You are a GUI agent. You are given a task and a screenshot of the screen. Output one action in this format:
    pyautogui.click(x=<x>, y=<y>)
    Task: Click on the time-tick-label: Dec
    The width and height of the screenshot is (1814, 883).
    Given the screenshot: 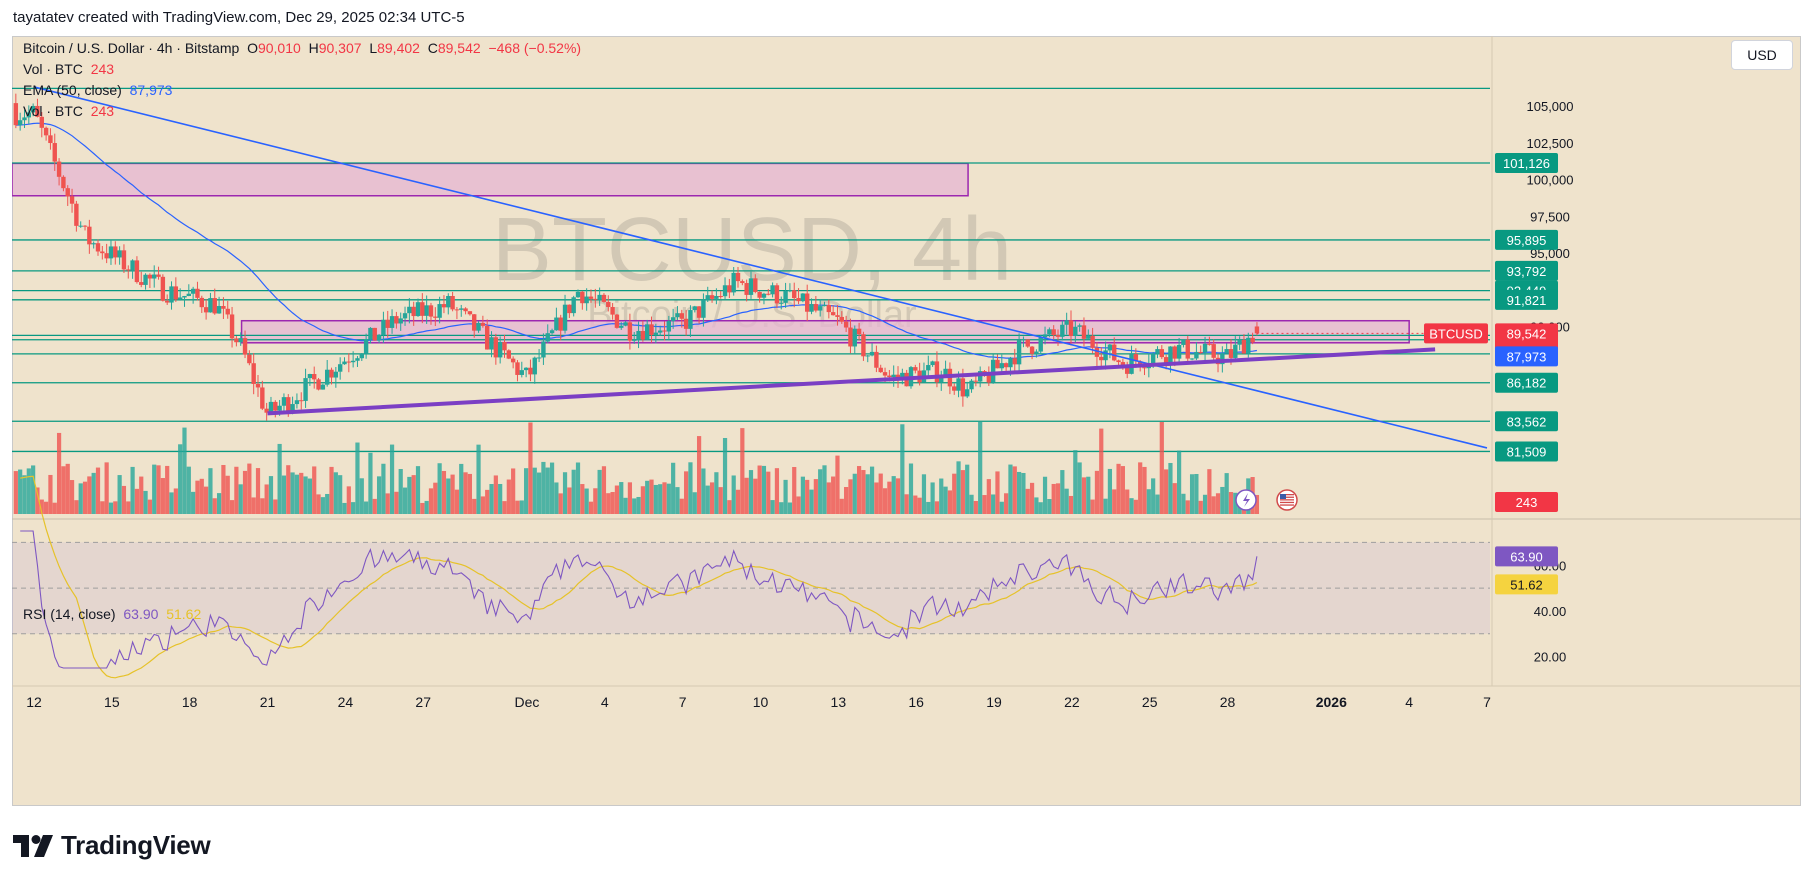 What is the action you would take?
    pyautogui.click(x=527, y=702)
    